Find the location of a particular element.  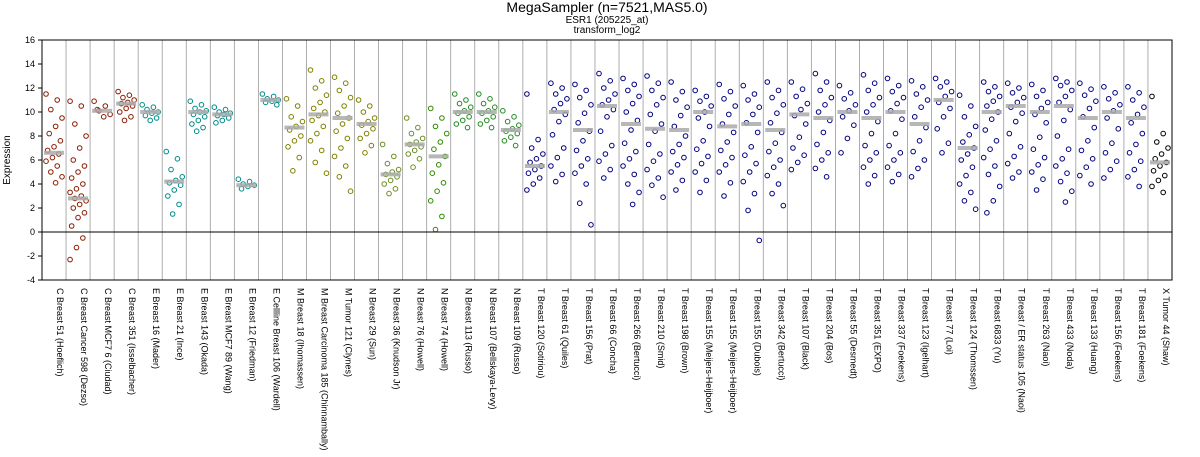

x-tick-label: T Breast 342 (Bertucci) is located at coordinates (781, 334).